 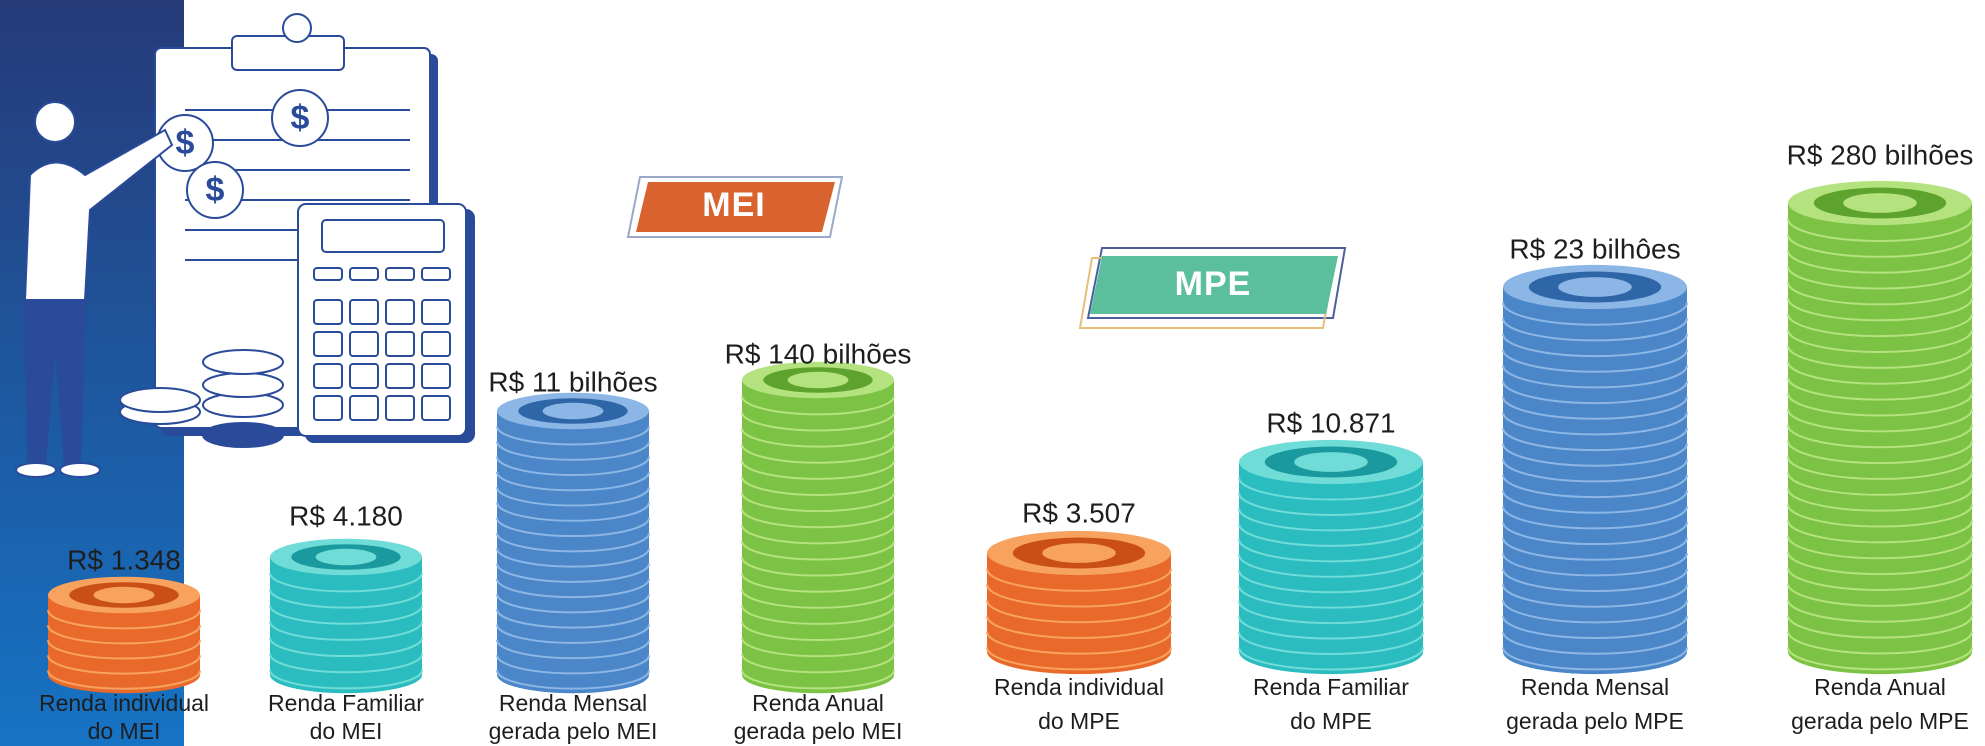 What do you see at coordinates (1213, 284) in the screenshot?
I see `badge-label: MPE` at bounding box center [1213, 284].